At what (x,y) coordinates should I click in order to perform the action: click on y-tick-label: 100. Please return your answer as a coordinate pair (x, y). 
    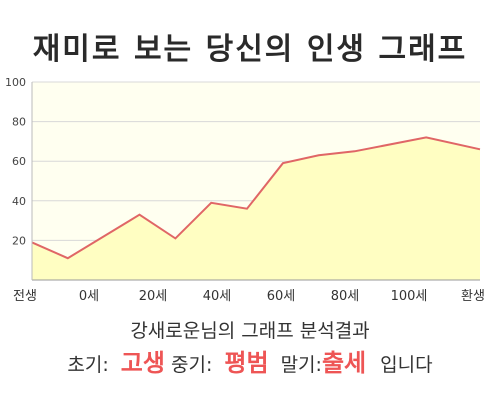
    Looking at the image, I should click on (15, 82).